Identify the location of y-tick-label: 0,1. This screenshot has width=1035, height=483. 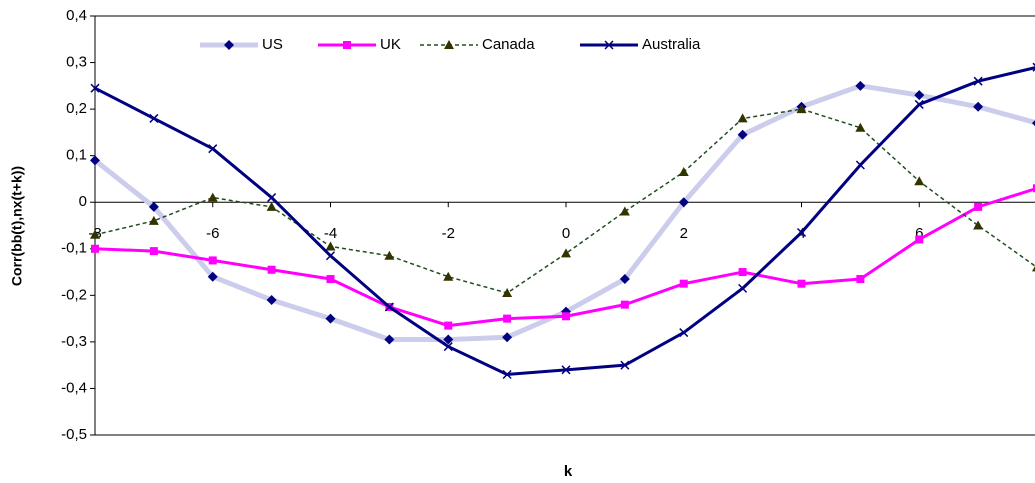
(76, 155).